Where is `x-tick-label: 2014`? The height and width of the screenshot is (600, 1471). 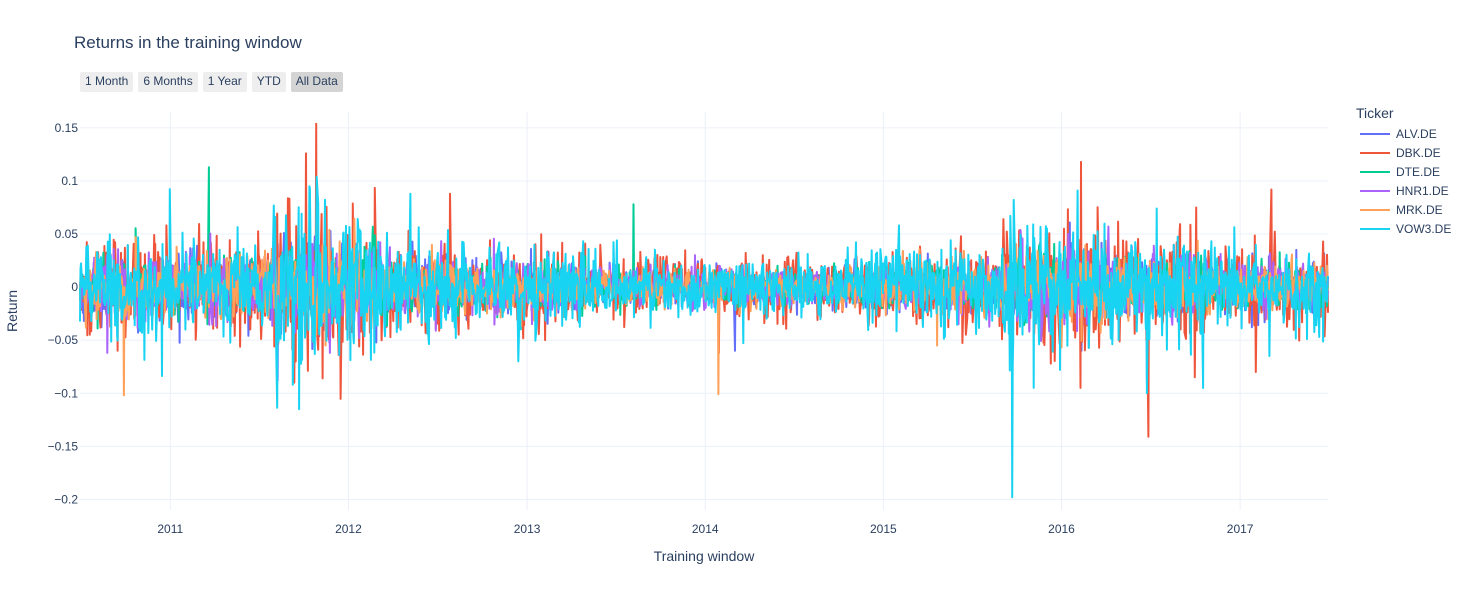
x-tick-label: 2014 is located at coordinates (705, 529).